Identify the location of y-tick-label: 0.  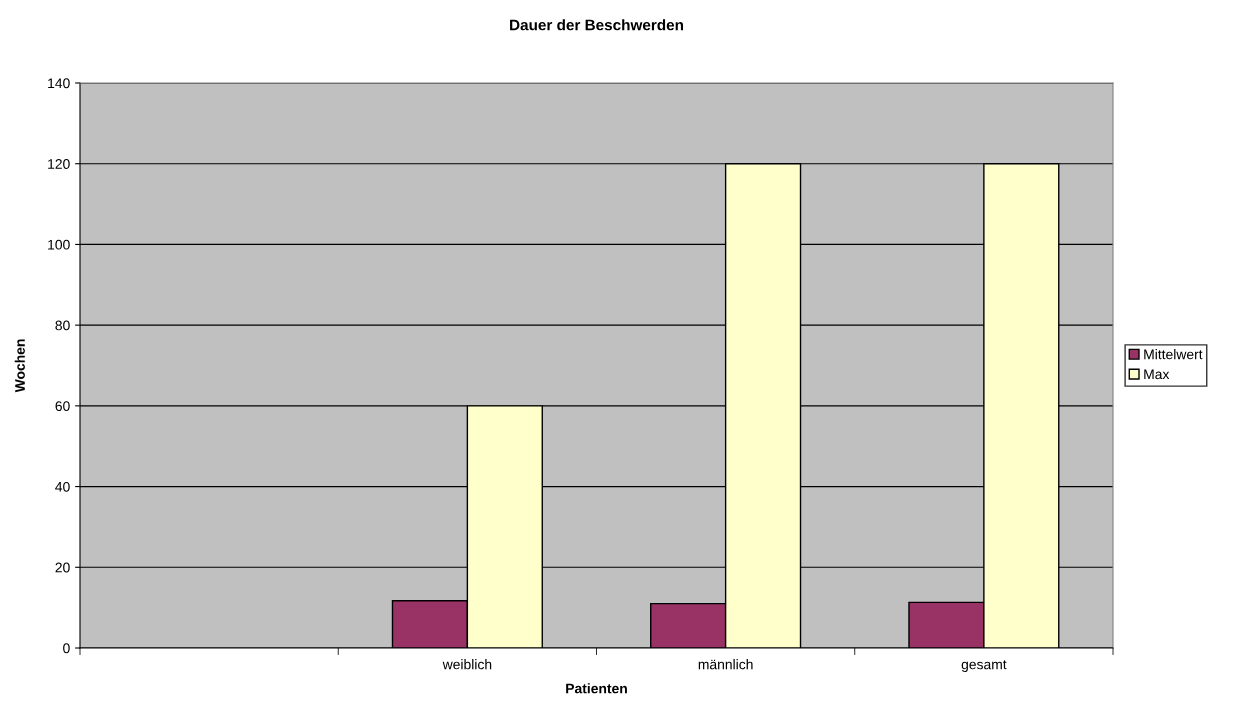
(66, 648).